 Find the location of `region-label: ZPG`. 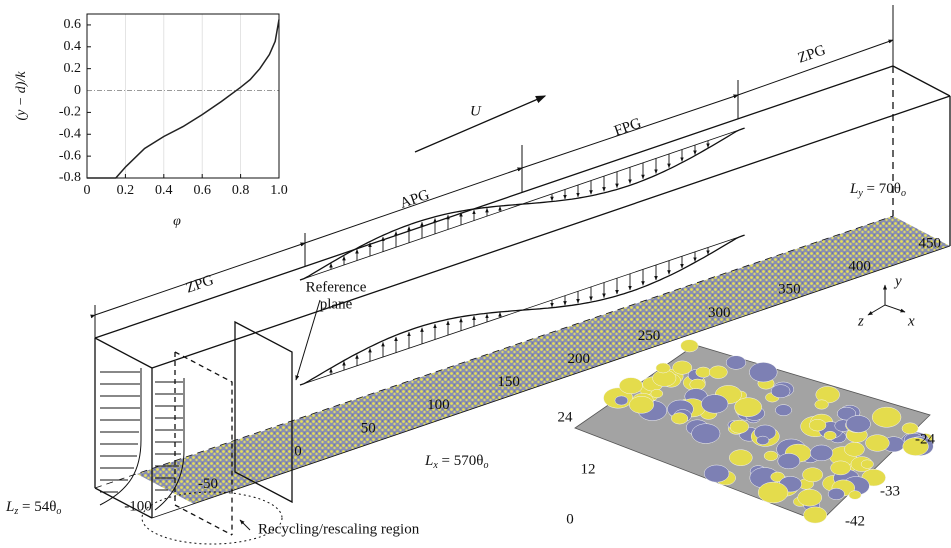

region-label: ZPG is located at coordinates (812, 54).